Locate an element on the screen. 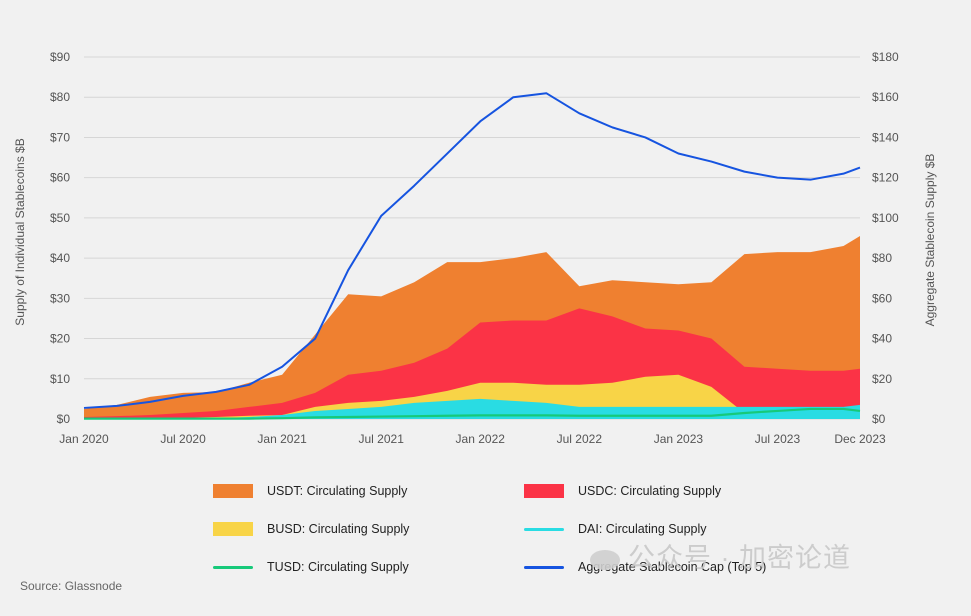  legend-item-usdc: USDC: Circulating Supply is located at coordinates (622, 491).